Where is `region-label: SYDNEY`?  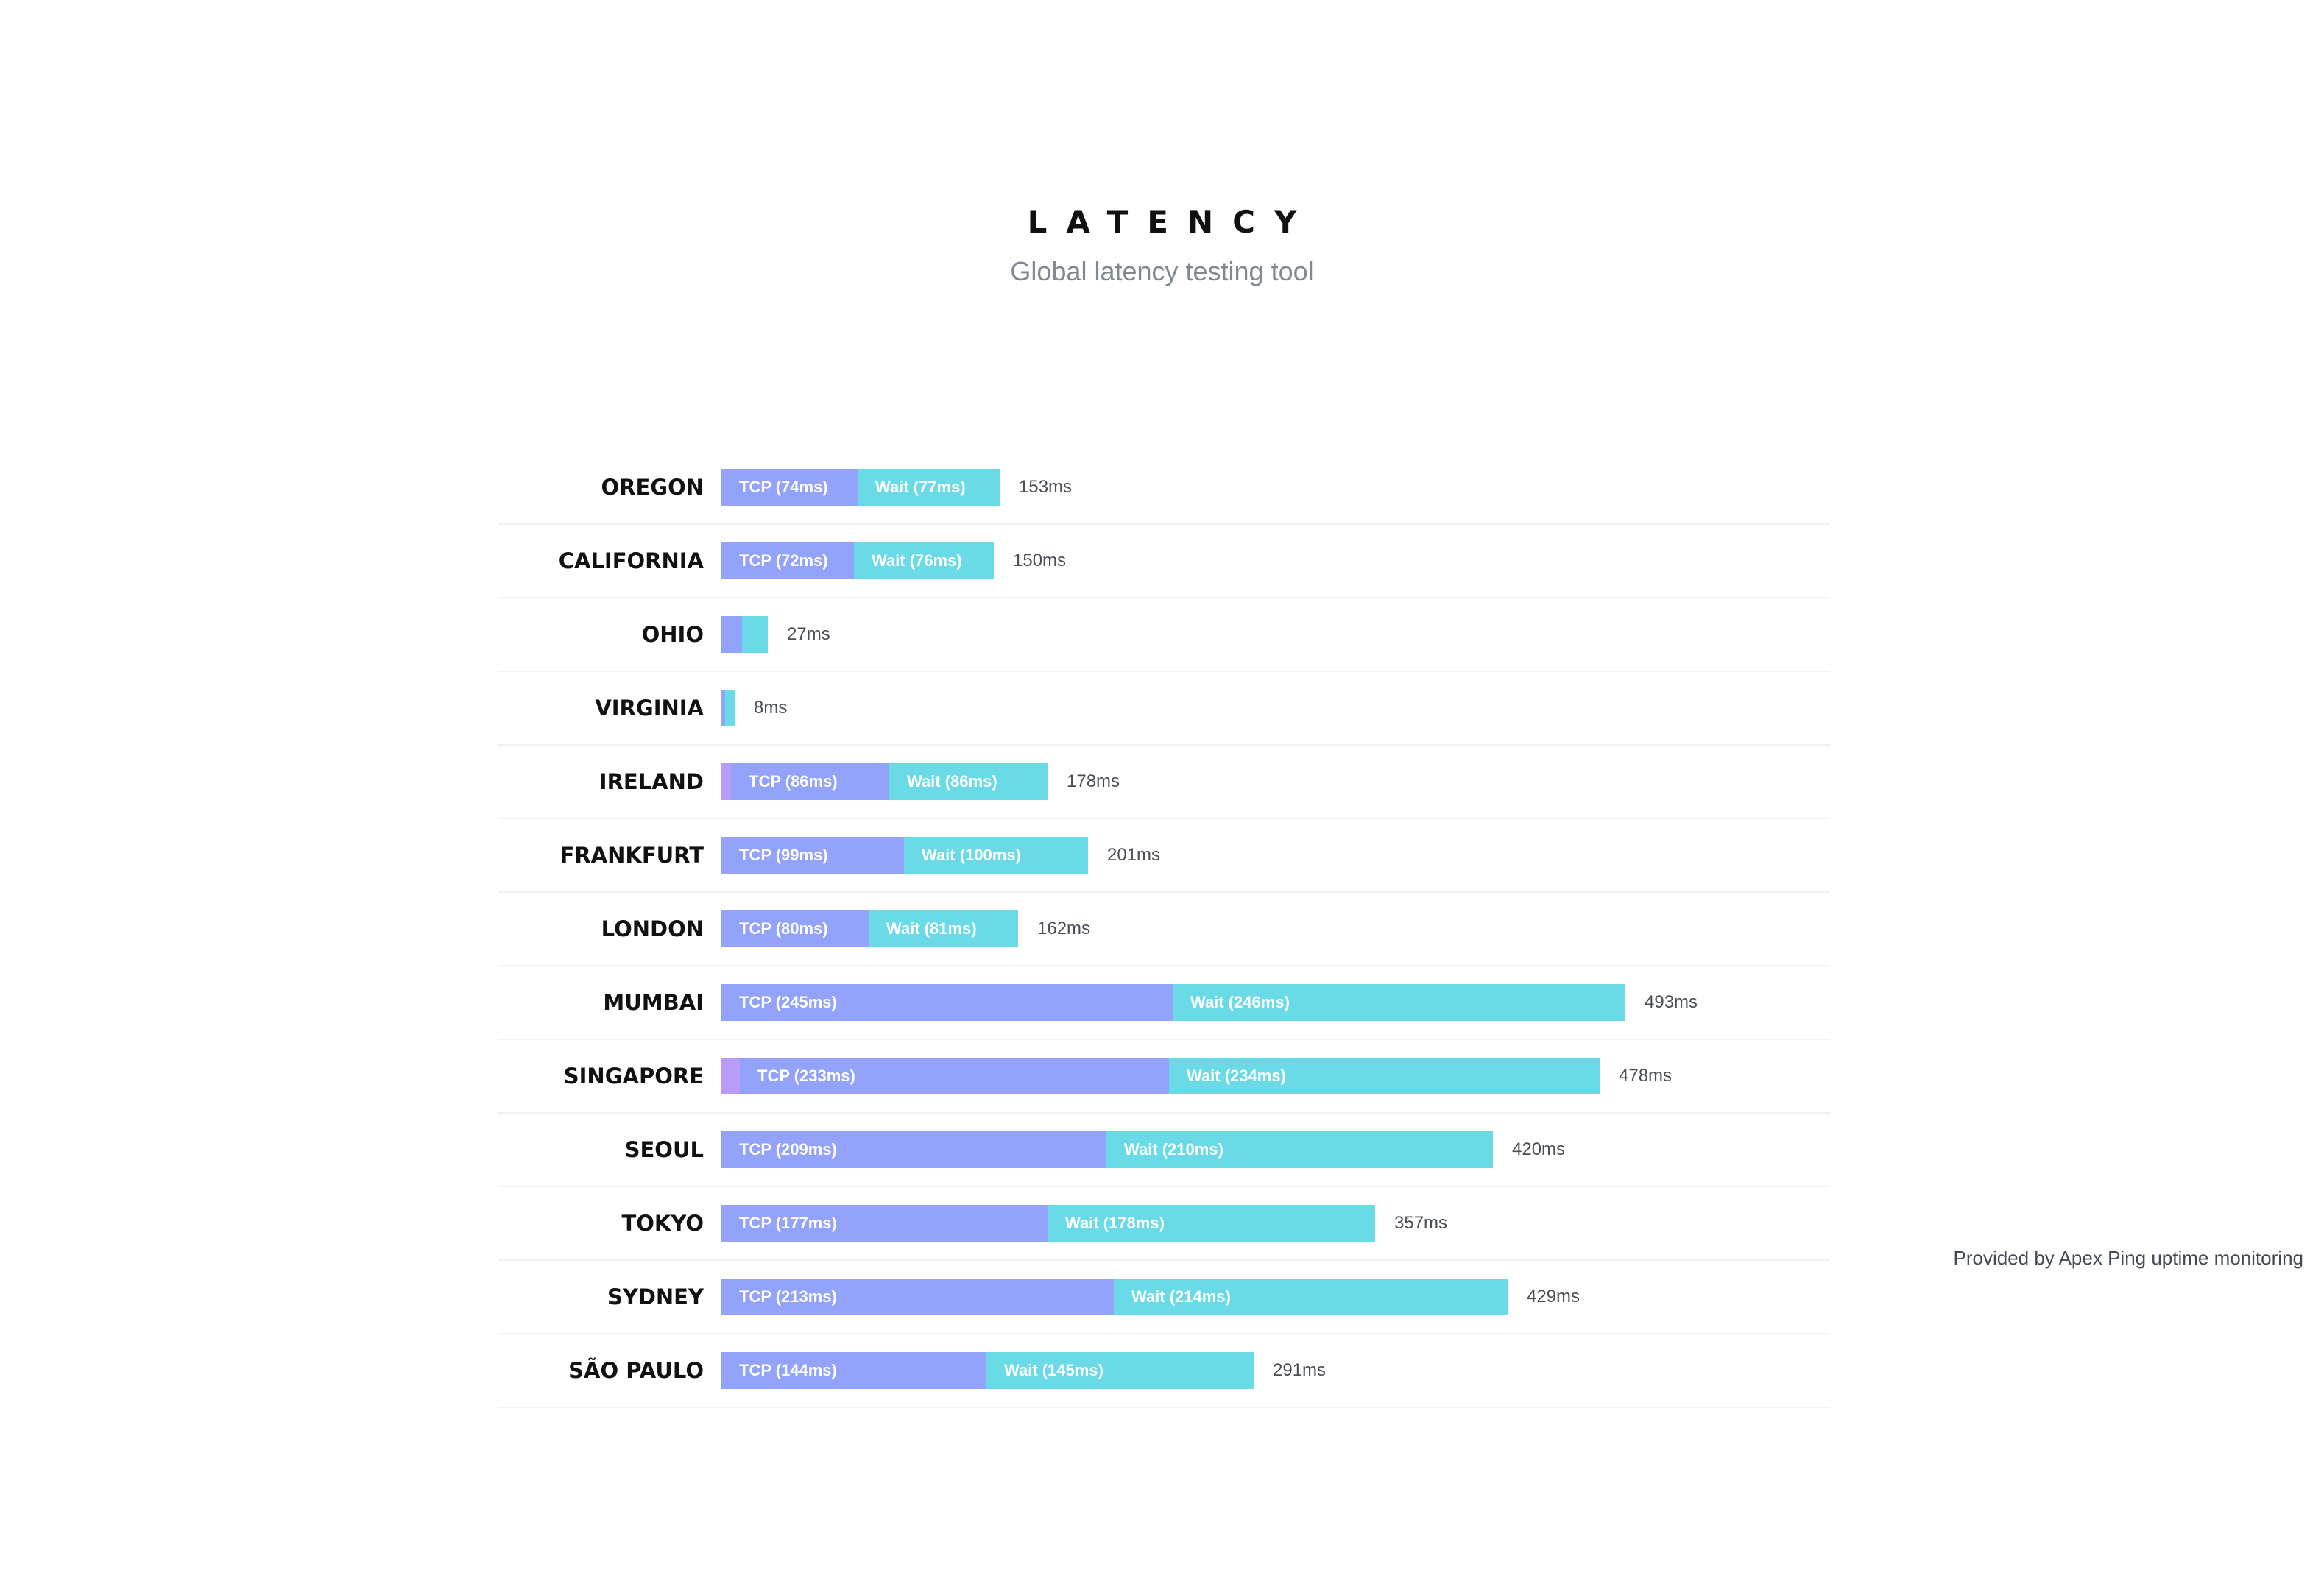 region-label: SYDNEY is located at coordinates (655, 1296).